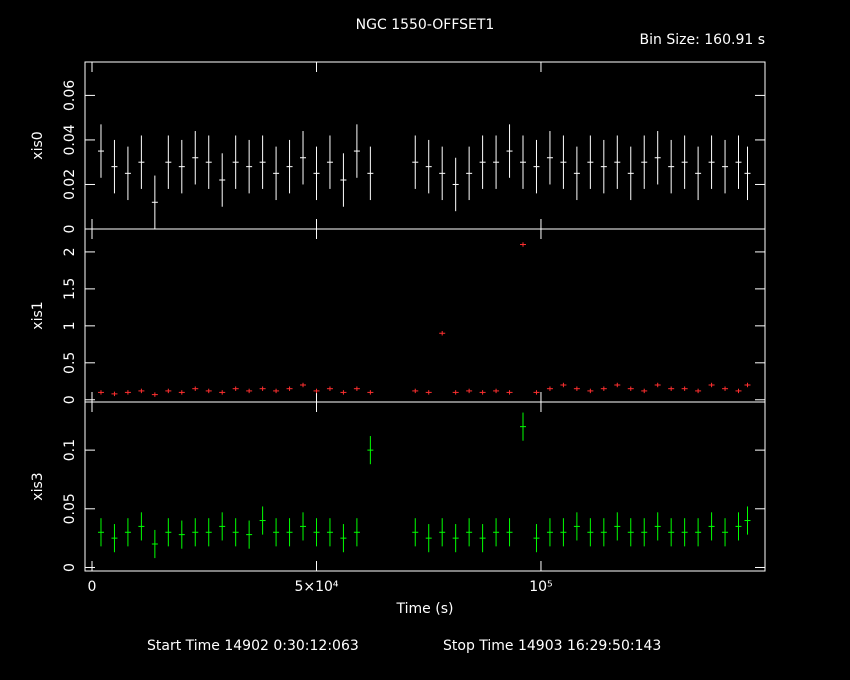  Describe the element at coordinates (425, 609) in the screenshot. I see `x-axis-label: Time (s)` at that location.